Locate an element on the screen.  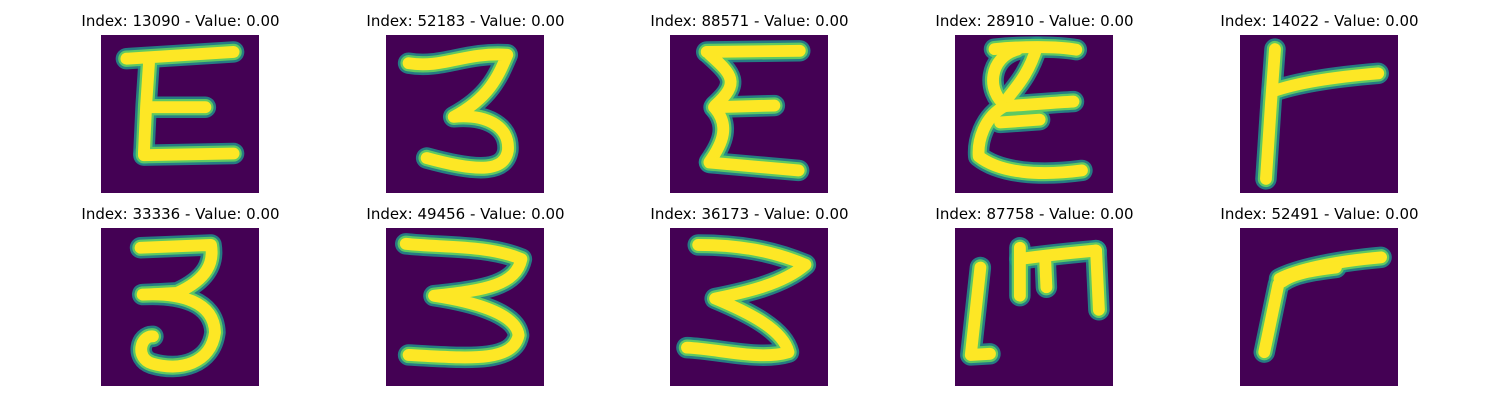
sample-caption: Index: 33336 - Value: 0.00 is located at coordinates (180, 214).